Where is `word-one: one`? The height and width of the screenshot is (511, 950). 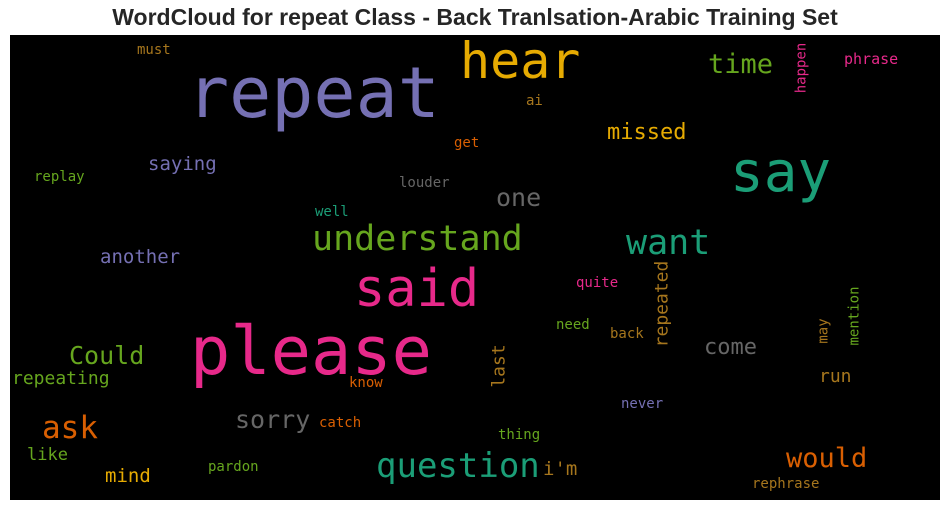 word-one: one is located at coordinates (519, 197).